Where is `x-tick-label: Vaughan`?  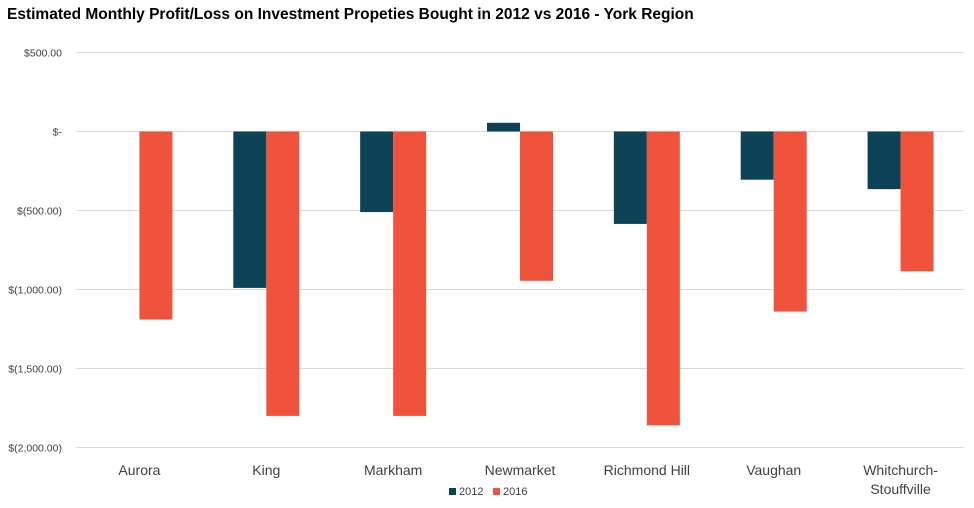 x-tick-label: Vaughan is located at coordinates (773, 470).